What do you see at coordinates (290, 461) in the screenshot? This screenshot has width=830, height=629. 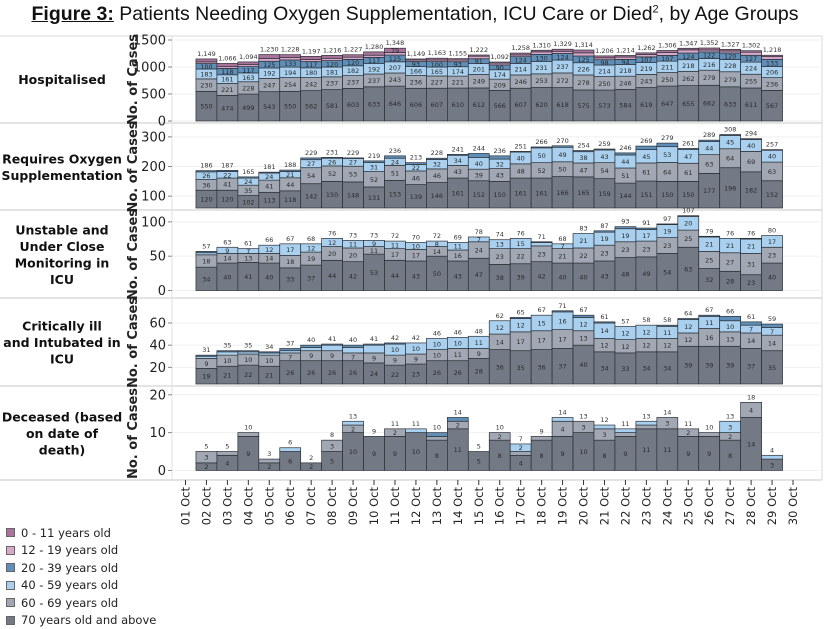 I see `segment-label: 6` at bounding box center [290, 461].